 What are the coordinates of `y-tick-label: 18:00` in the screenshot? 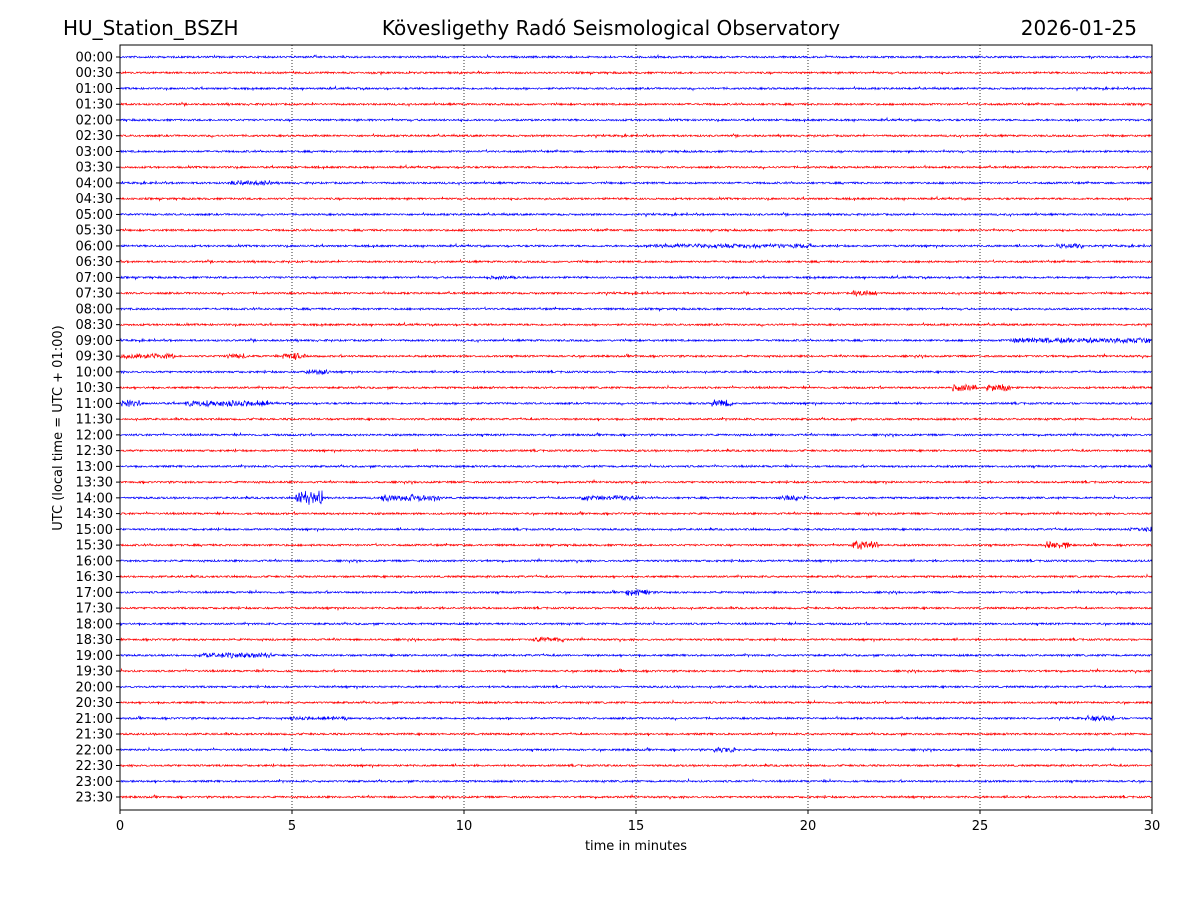 It's located at (94, 624).